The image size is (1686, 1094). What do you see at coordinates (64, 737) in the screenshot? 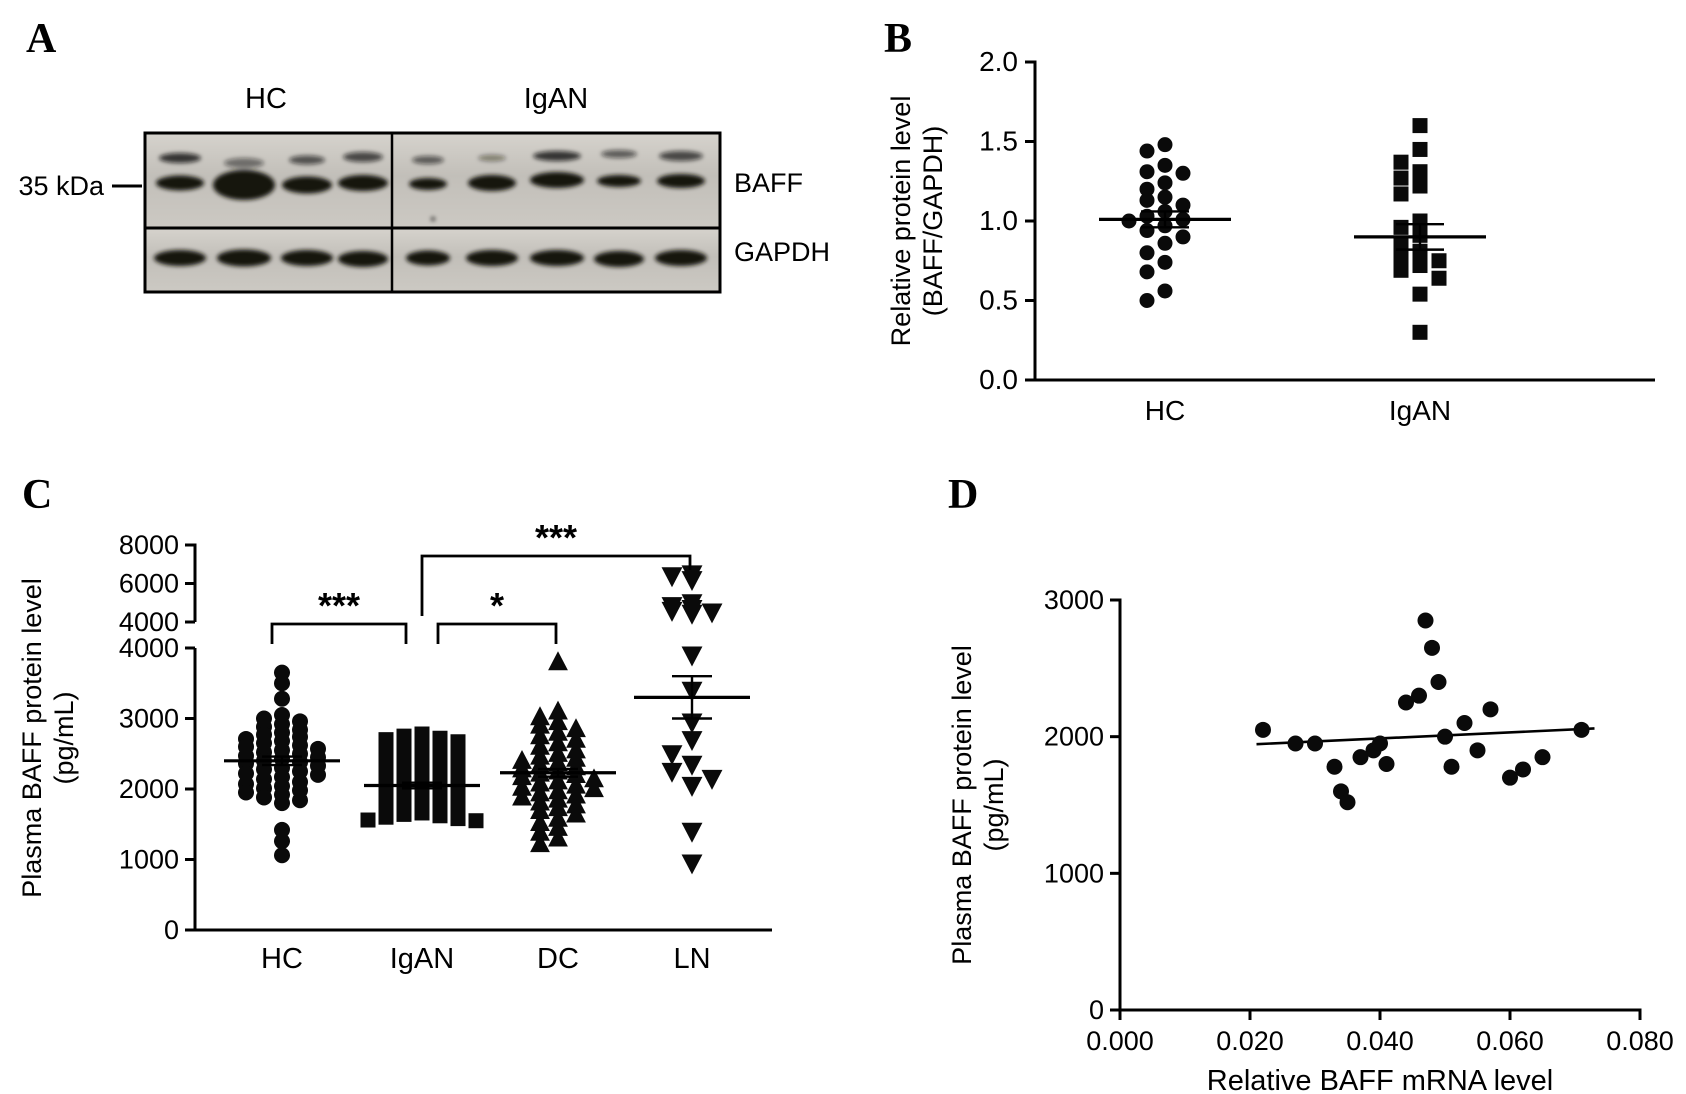
I see `y-axis-title-line2: (pg/mL)` at bounding box center [64, 737].